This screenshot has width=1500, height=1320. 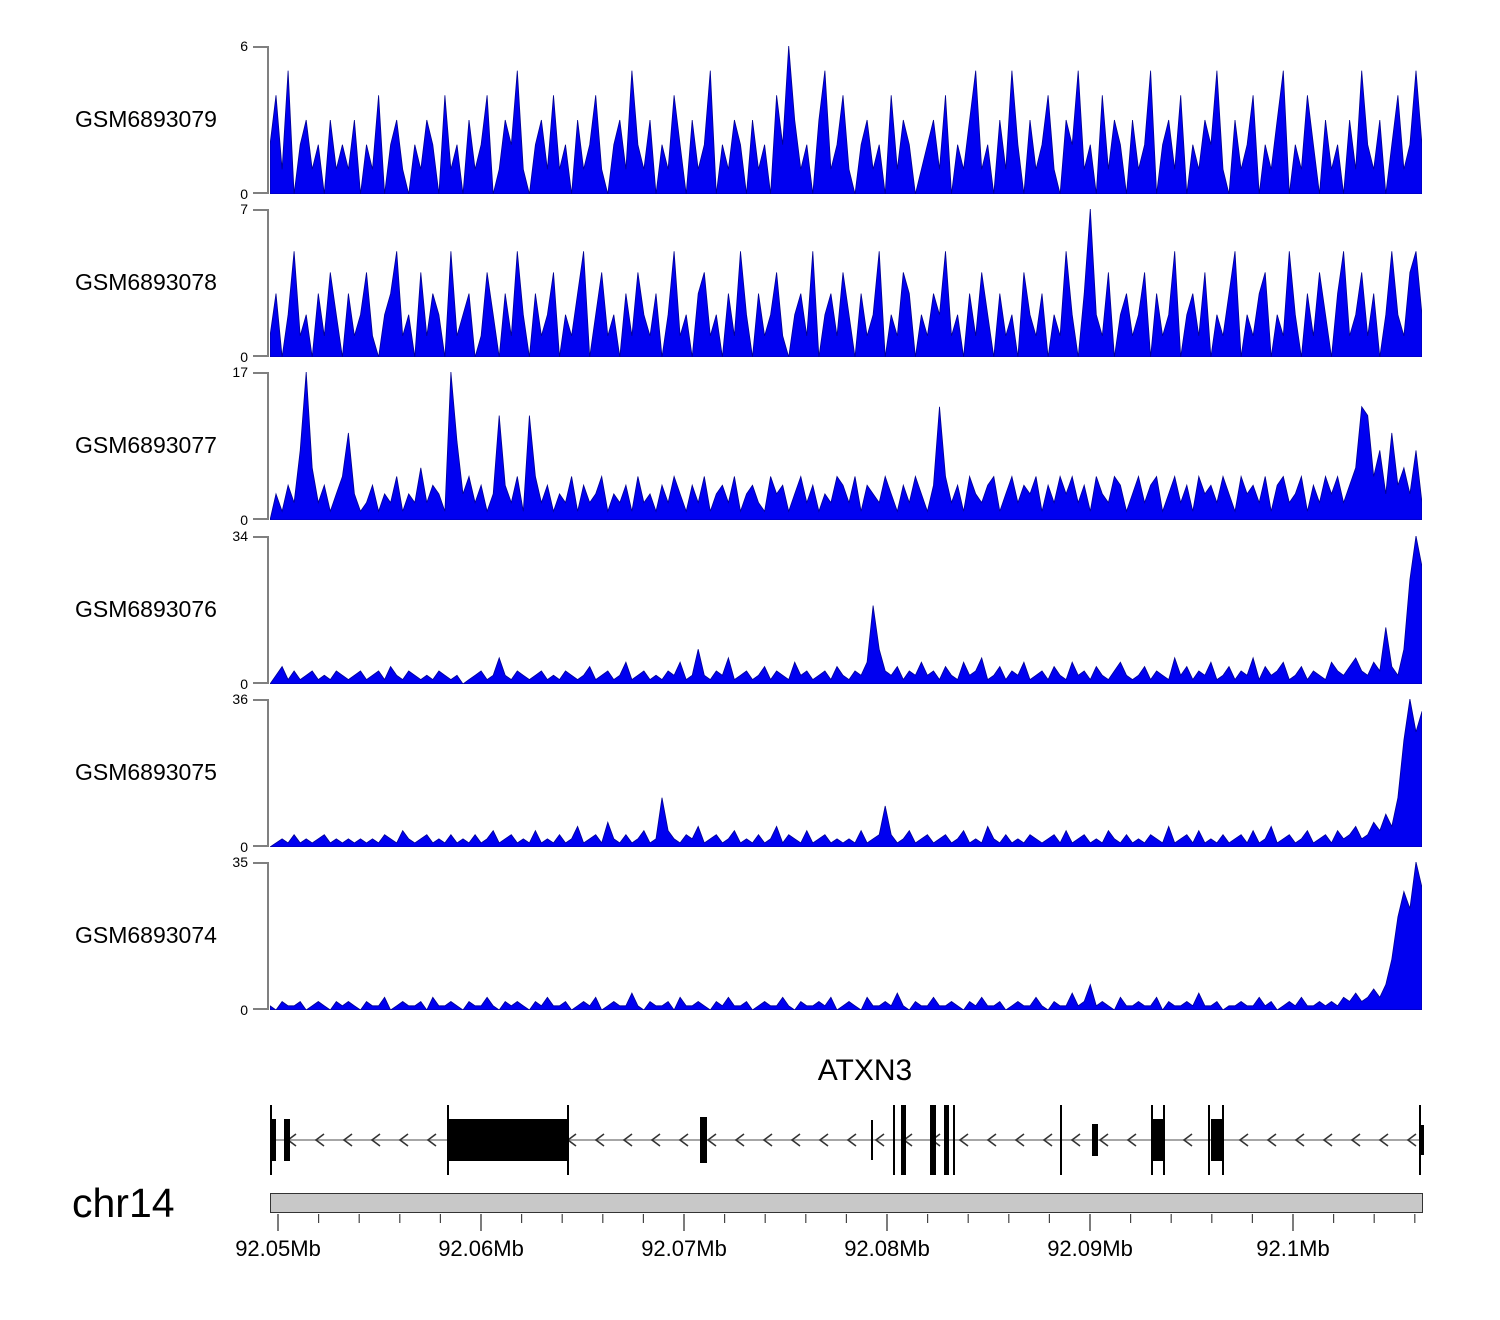 What do you see at coordinates (123, 1203) in the screenshot?
I see `chromosome-label: chr14` at bounding box center [123, 1203].